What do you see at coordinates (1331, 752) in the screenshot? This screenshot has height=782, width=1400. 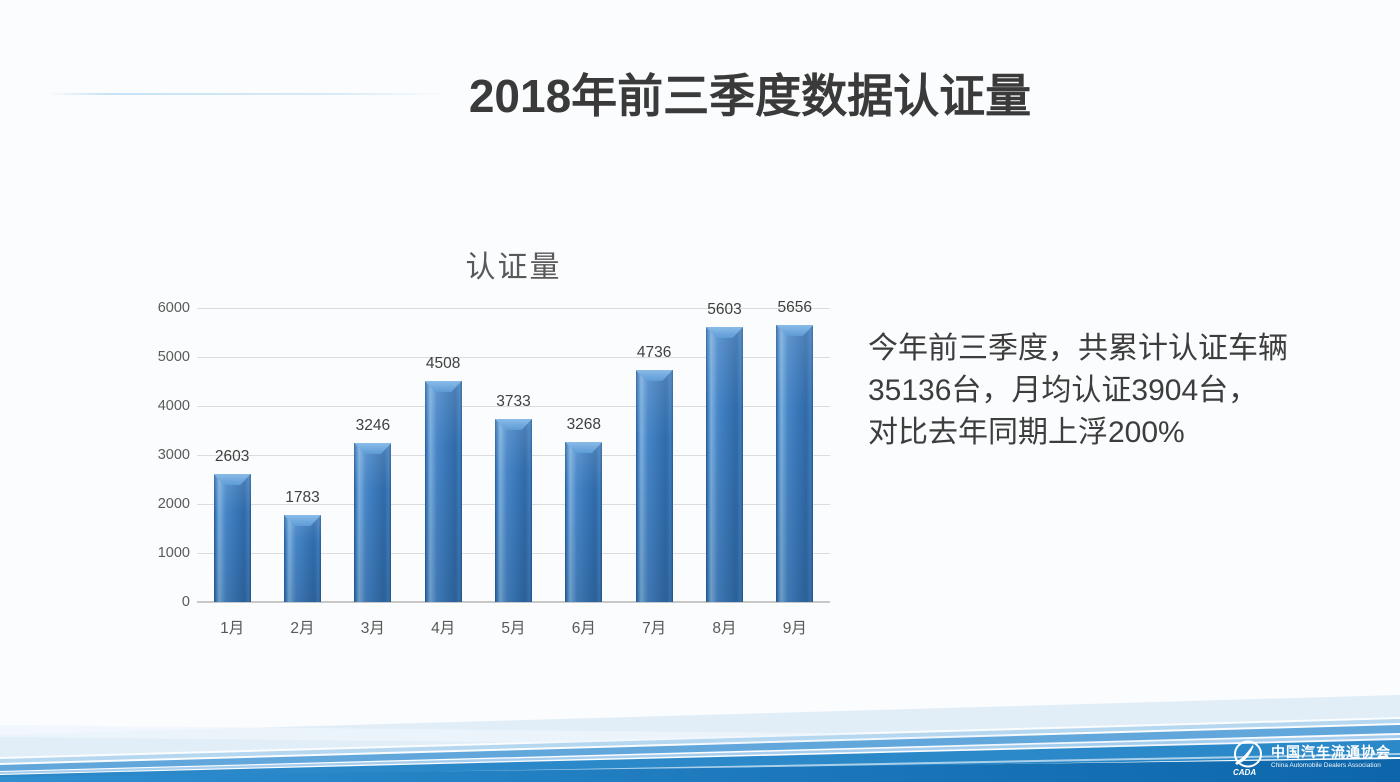 I see `logo-text-cn: 中国汽车流通协会` at bounding box center [1331, 752].